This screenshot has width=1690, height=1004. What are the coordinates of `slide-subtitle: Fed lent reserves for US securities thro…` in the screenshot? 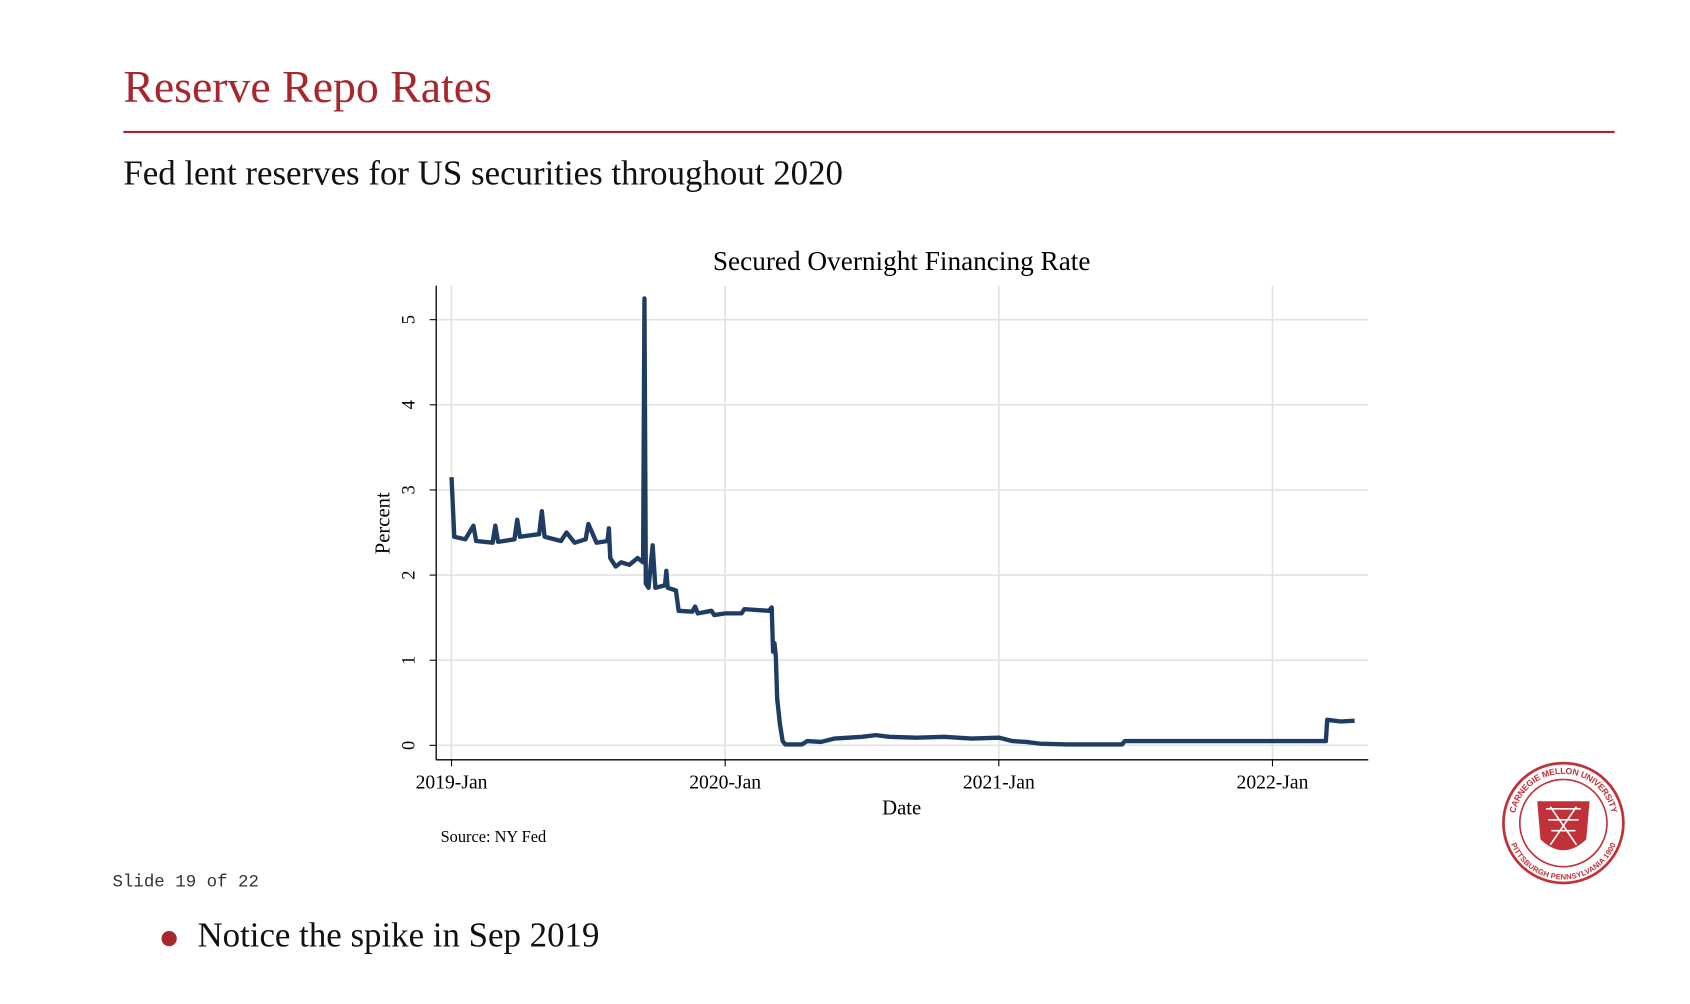 It's located at (483, 173).